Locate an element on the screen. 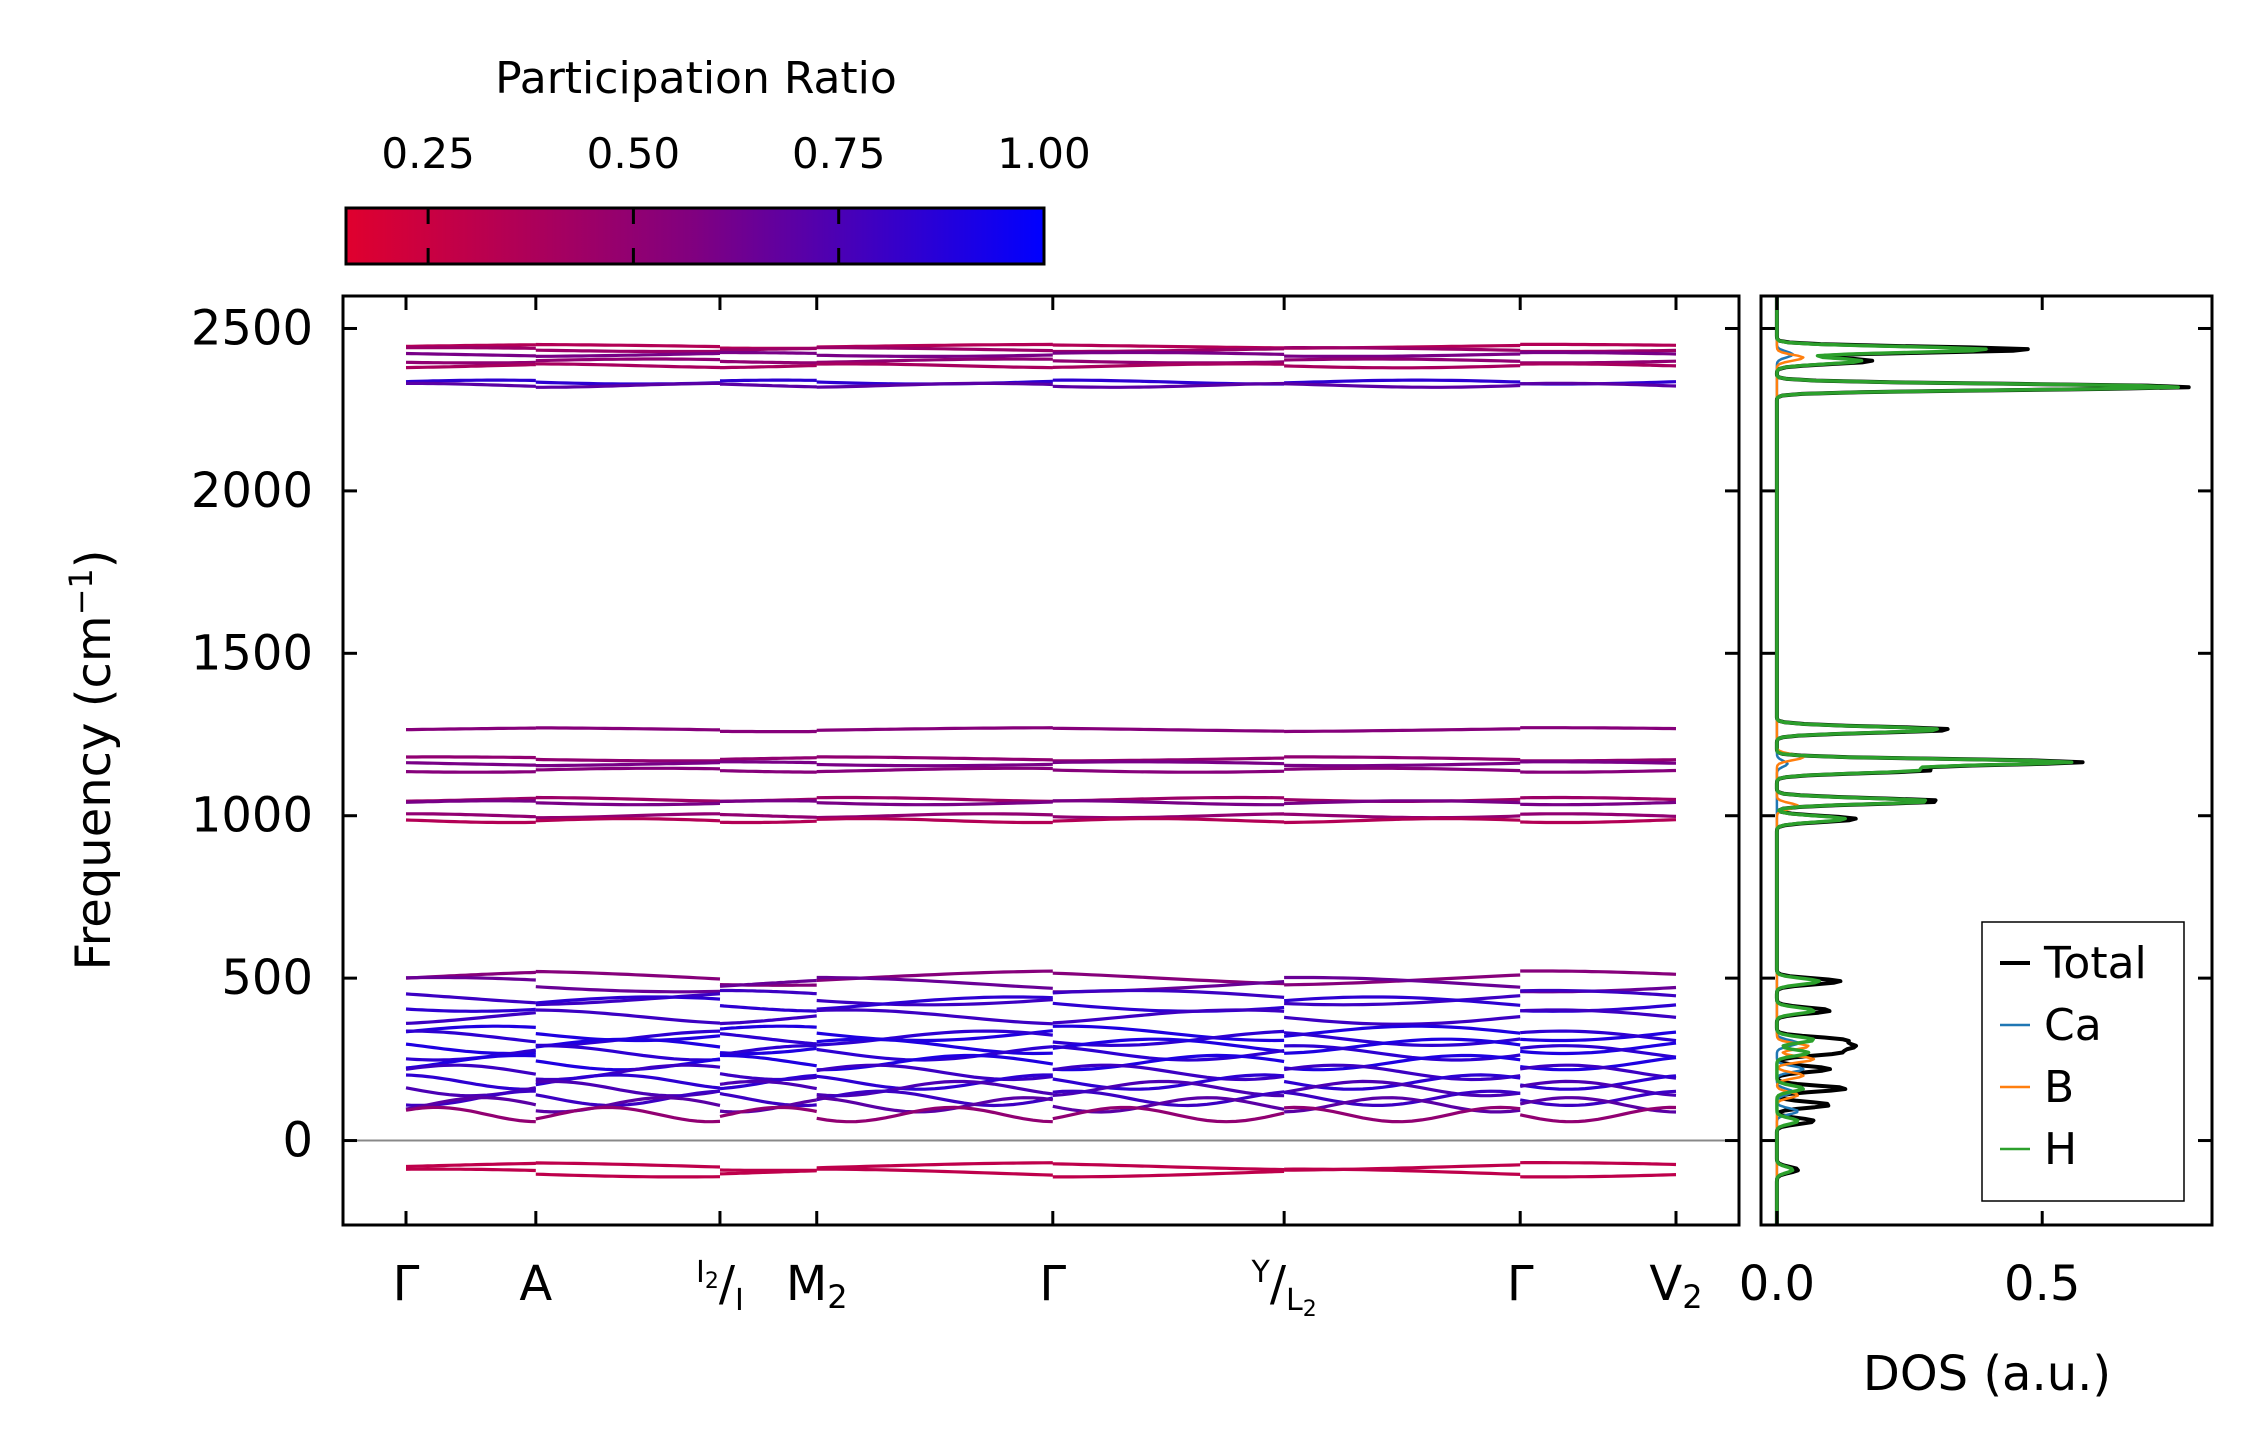 This screenshot has width=2259, height=1455. colorbar-ticks: 0.25 0.50 0.75 1.00 is located at coordinates (736, 196).